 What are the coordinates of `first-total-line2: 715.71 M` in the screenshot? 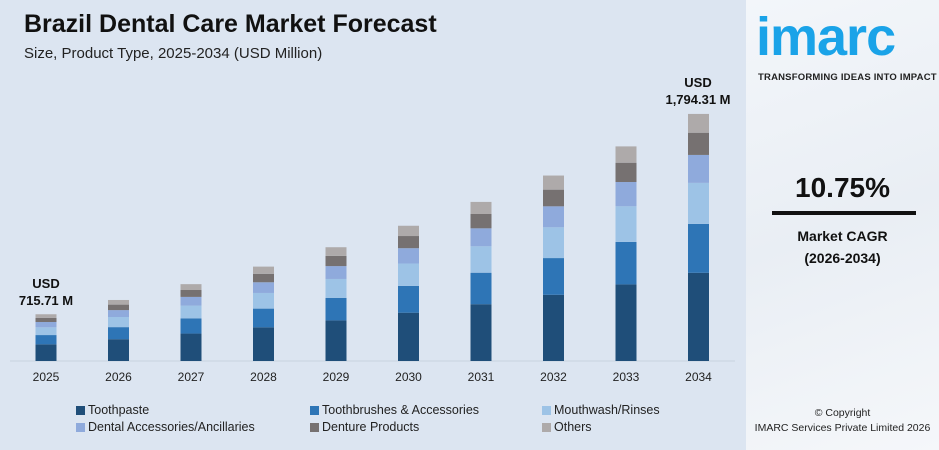 It's located at (46, 300).